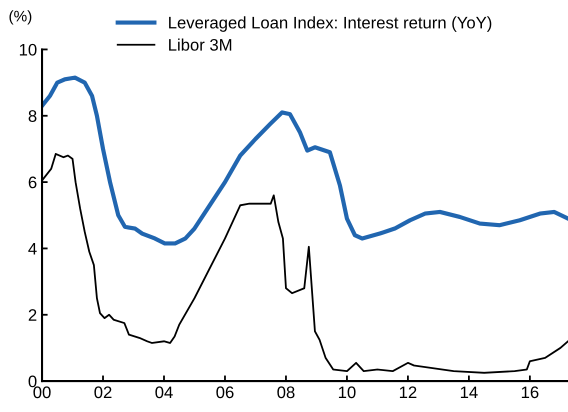 Image resolution: width=568 pixels, height=412 pixels. What do you see at coordinates (28, 50) in the screenshot?
I see `y-tick-label: 10` at bounding box center [28, 50].